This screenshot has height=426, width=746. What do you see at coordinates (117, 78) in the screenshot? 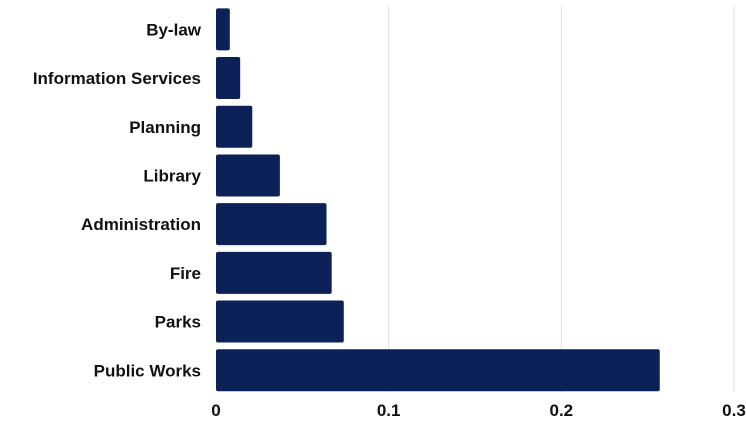
I see `category-label: Information Services` at bounding box center [117, 78].